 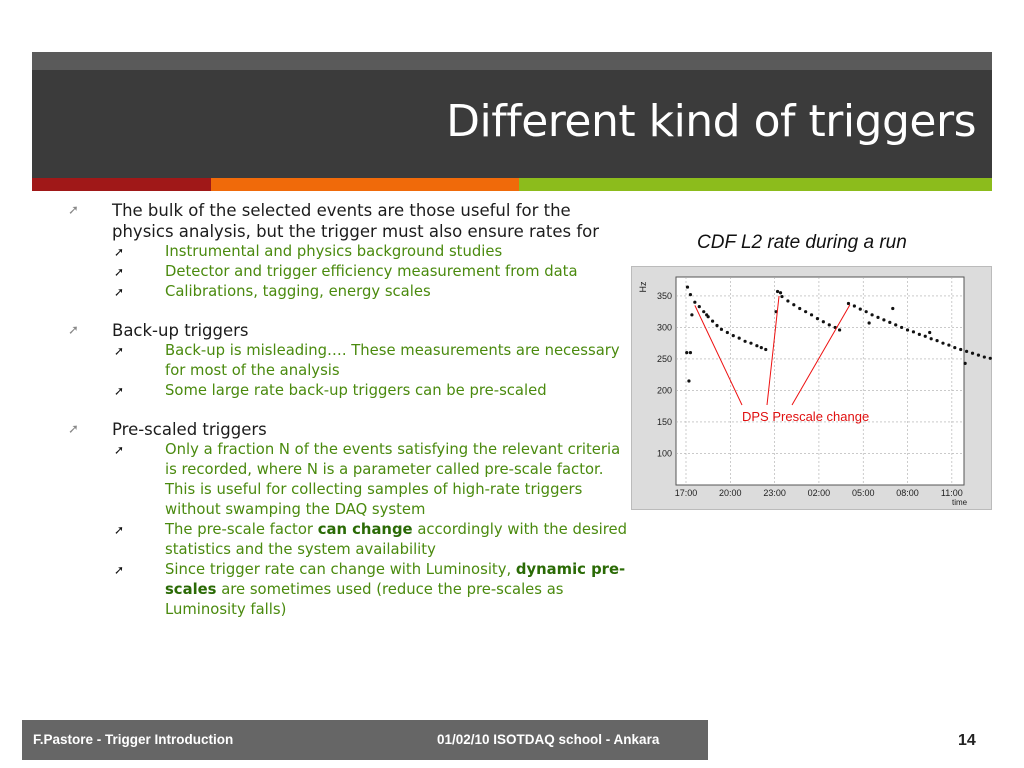 What do you see at coordinates (664, 422) in the screenshot?
I see `y-tick-label: 150` at bounding box center [664, 422].